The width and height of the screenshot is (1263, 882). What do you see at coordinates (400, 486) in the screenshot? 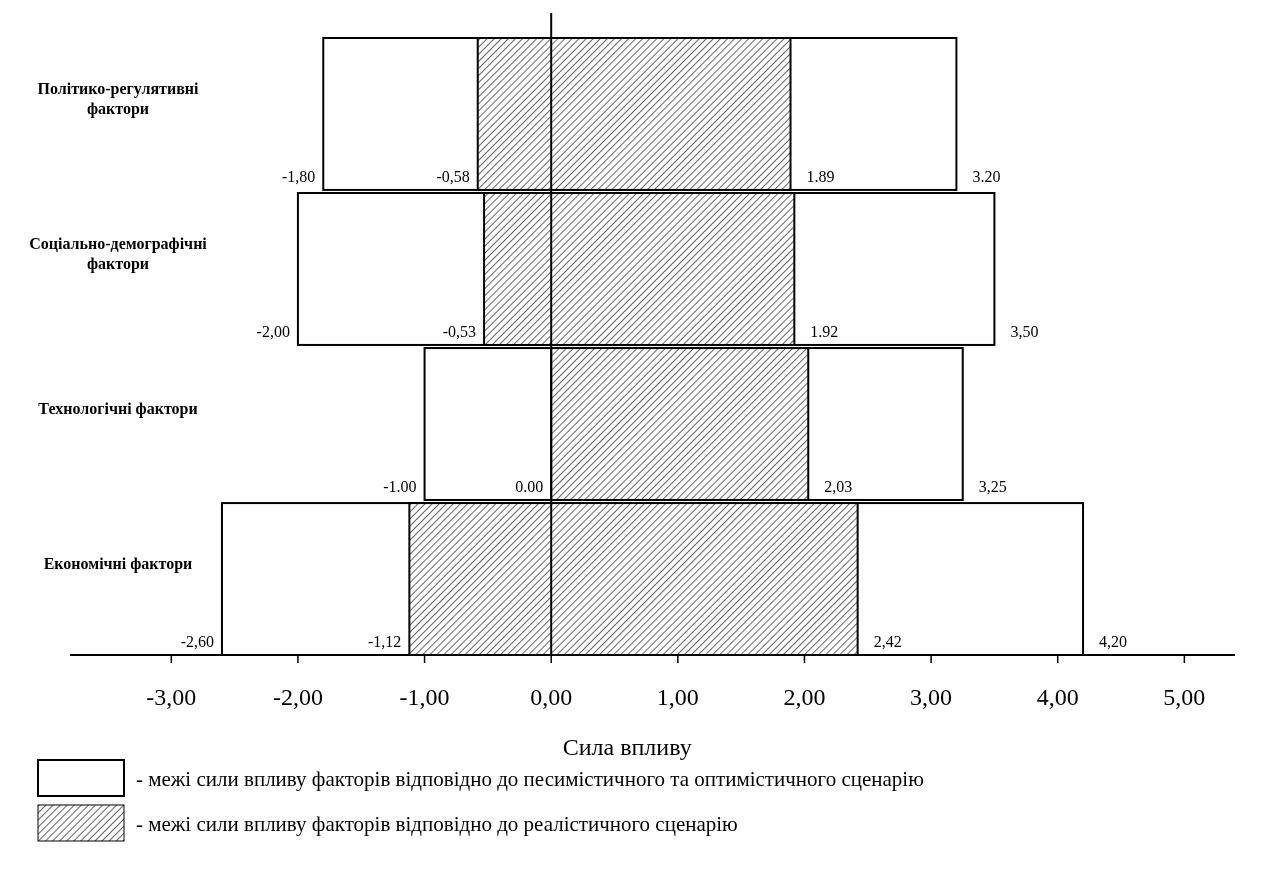
I see `annotation: -1.00` at bounding box center [400, 486].